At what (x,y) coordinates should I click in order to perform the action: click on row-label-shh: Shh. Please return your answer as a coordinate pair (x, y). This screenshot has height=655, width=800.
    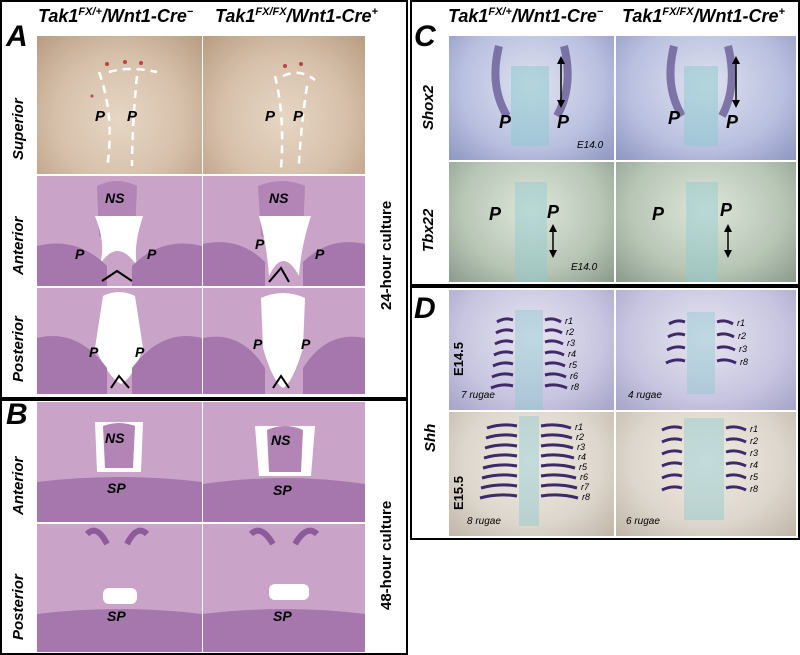
    Looking at the image, I should click on (430, 437).